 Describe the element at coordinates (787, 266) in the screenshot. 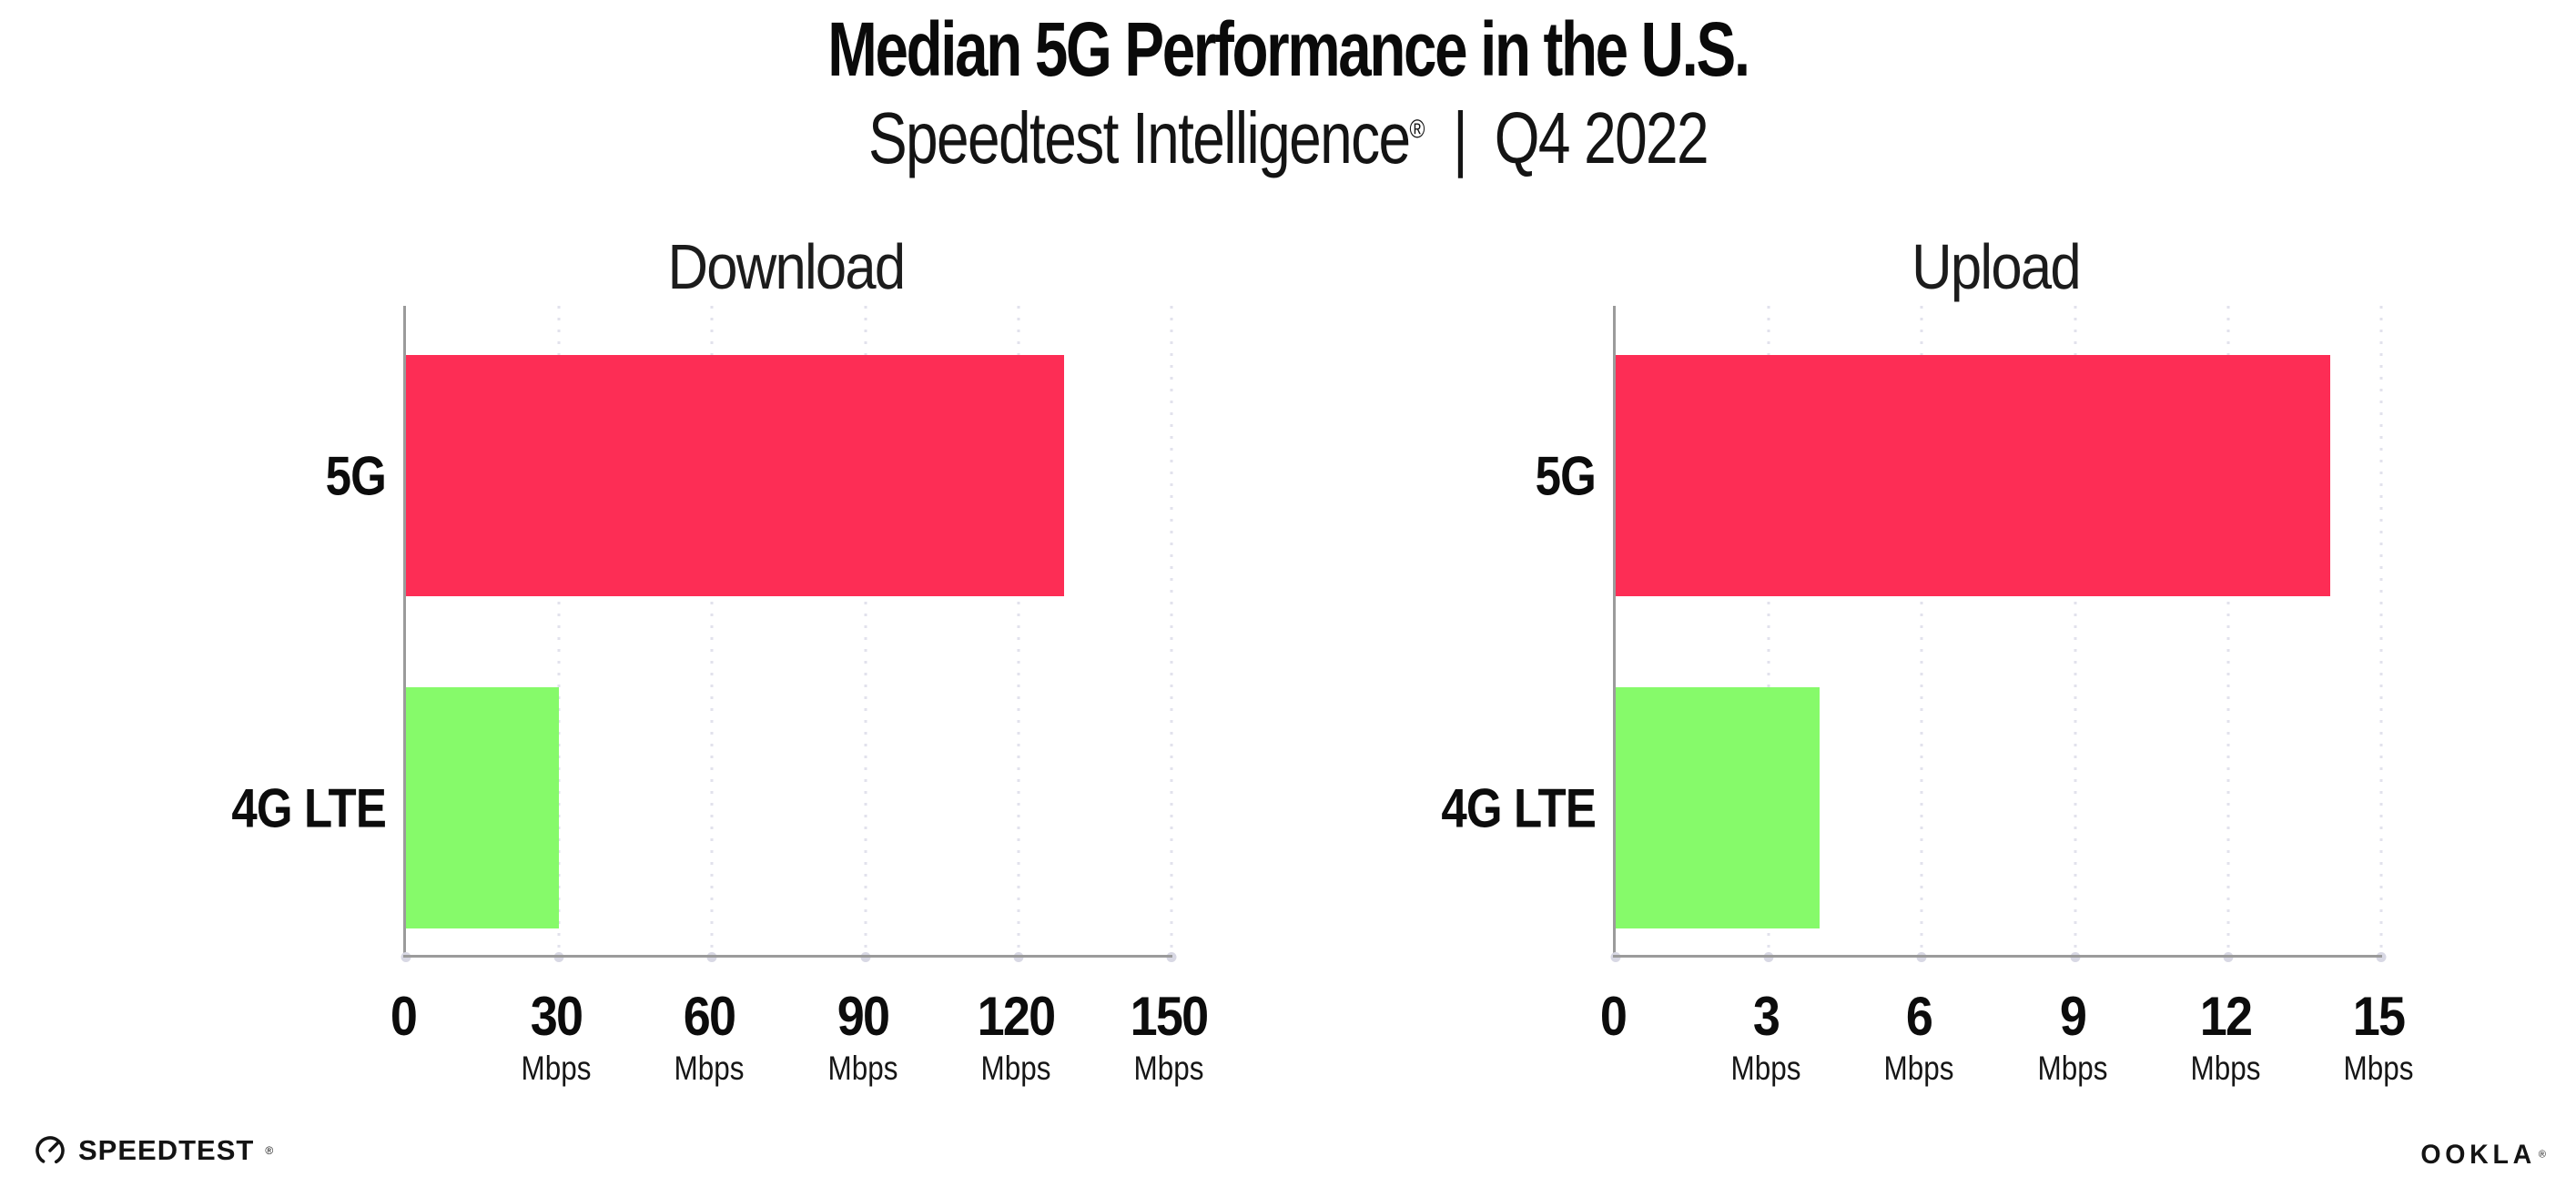

I see `download-chart-title: Download` at that location.